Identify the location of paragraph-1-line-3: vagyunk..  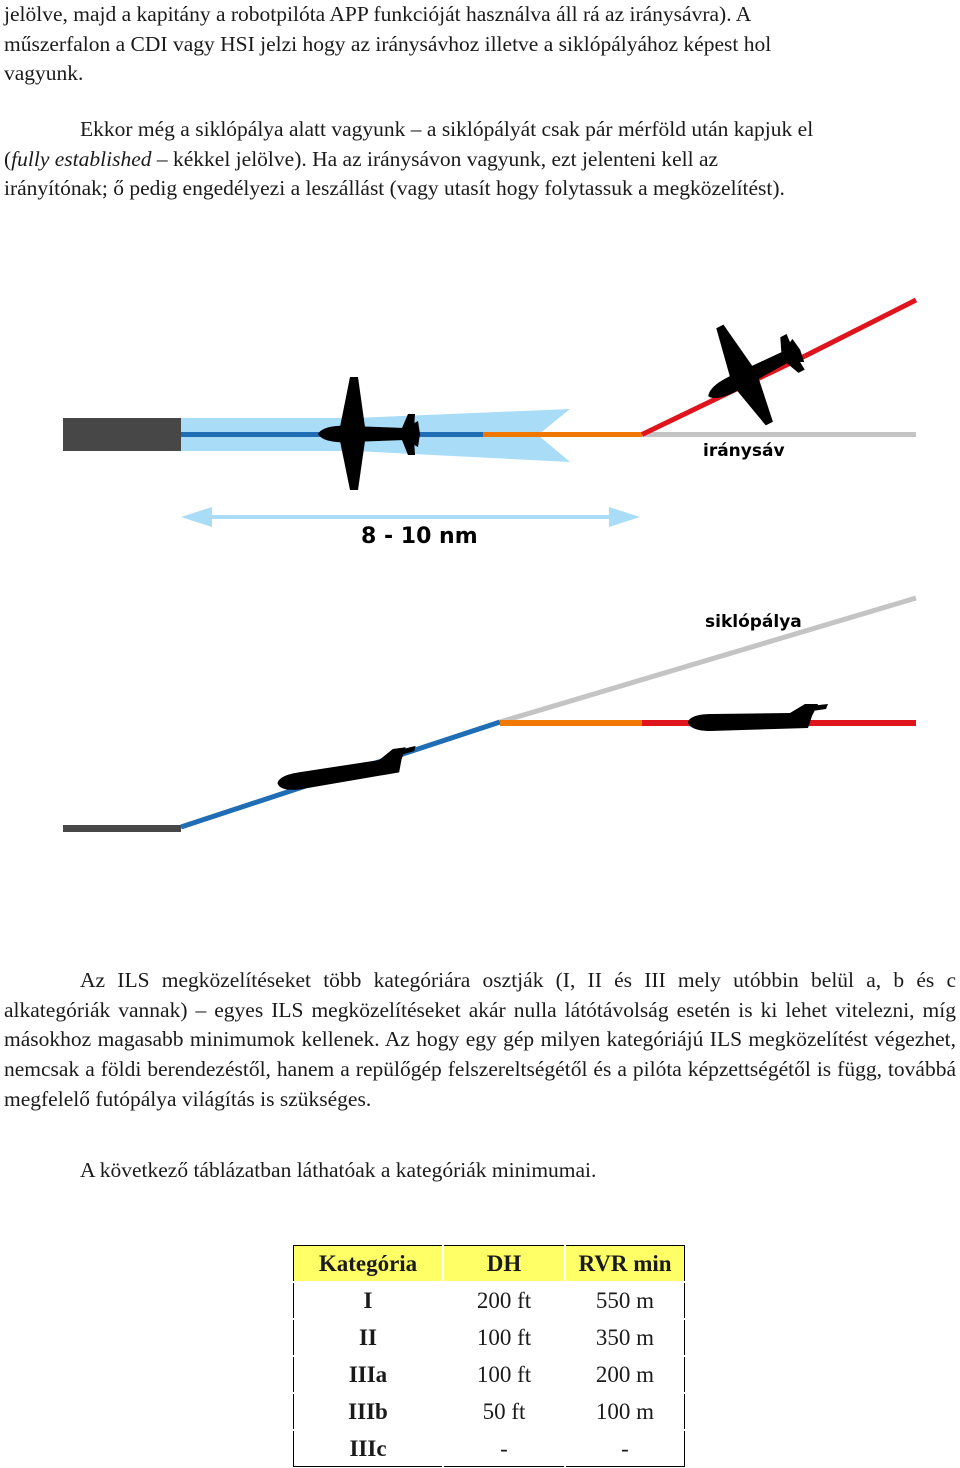
(44, 73).